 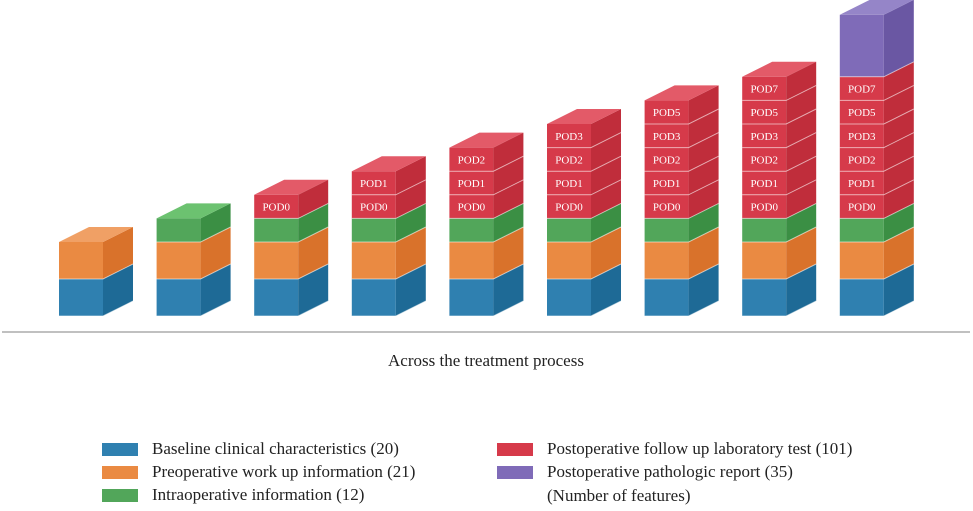 I want to click on block-front-pathology, so click(x=861, y=45).